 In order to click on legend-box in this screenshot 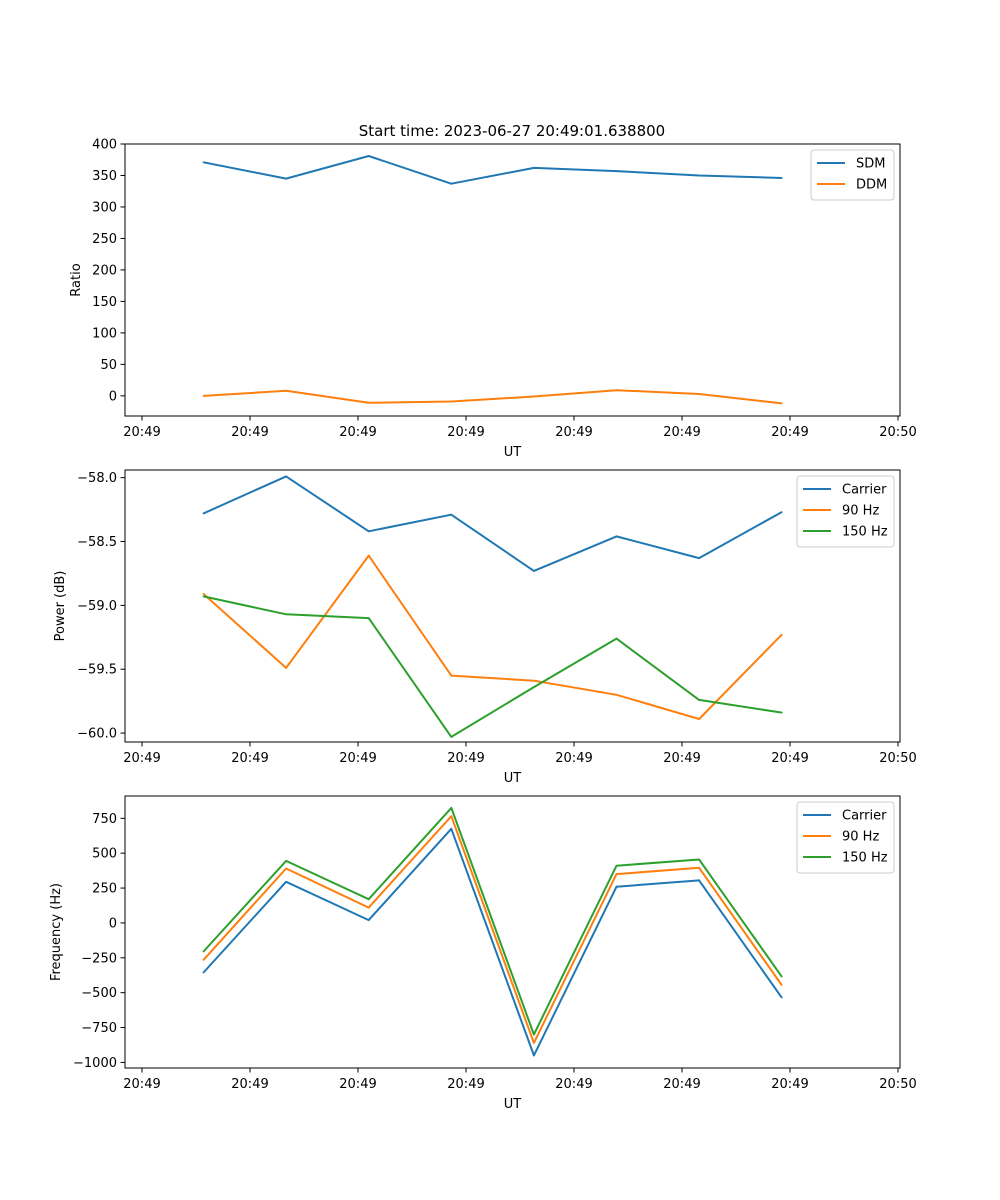, I will do `click(845, 511)`.